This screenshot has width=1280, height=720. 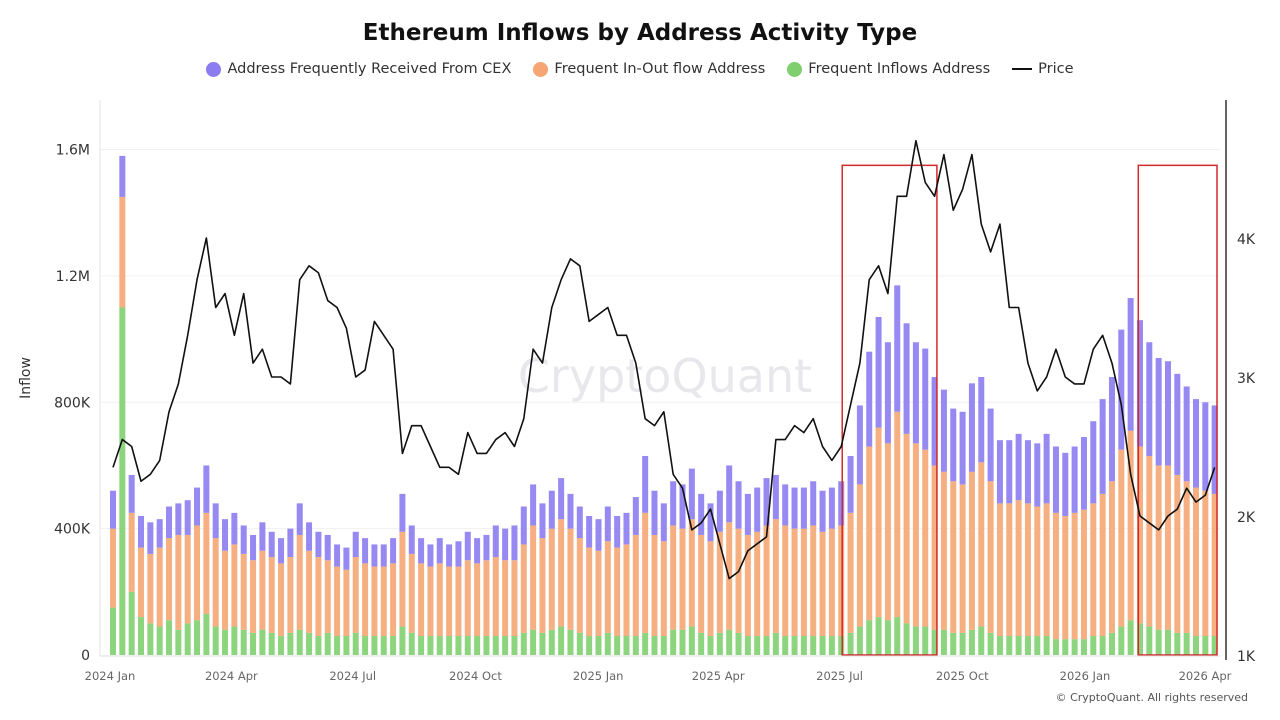 What do you see at coordinates (795, 69) in the screenshot?
I see `legend-marker-icon` at bounding box center [795, 69].